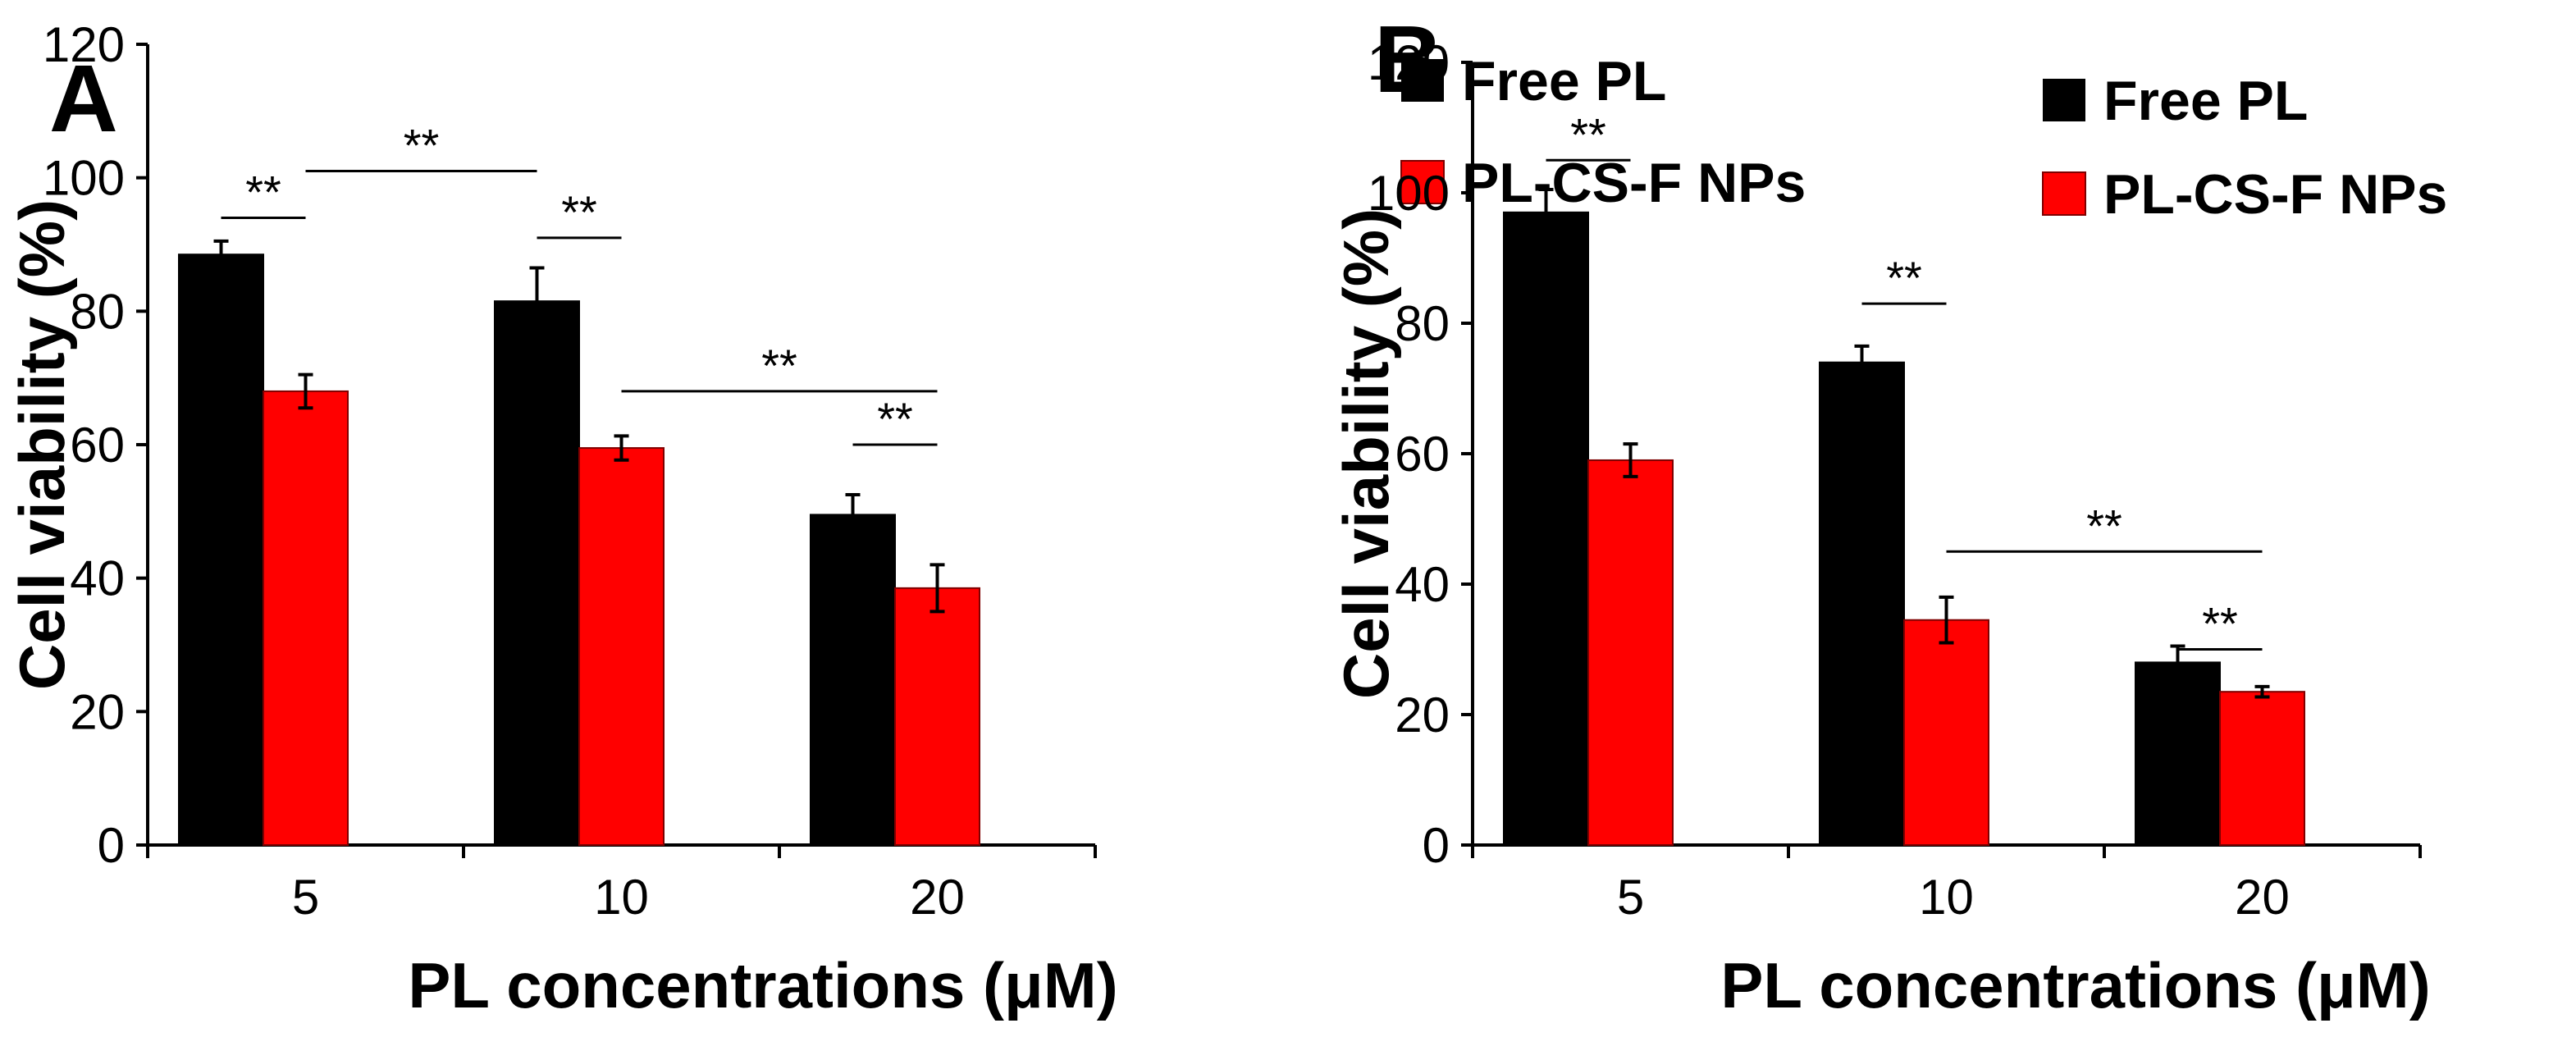 The height and width of the screenshot is (1037, 2576). What do you see at coordinates (83, 99) in the screenshot?
I see `panel-letter: A` at bounding box center [83, 99].